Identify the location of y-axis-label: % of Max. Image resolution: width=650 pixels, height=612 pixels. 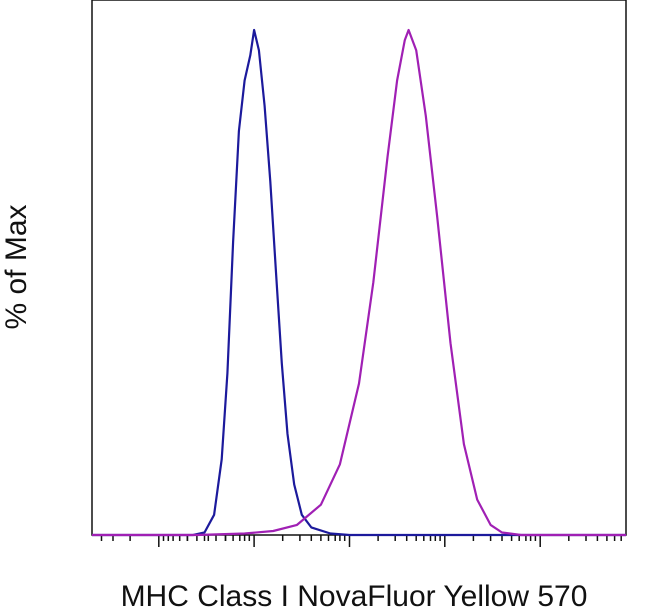
(16, 266).